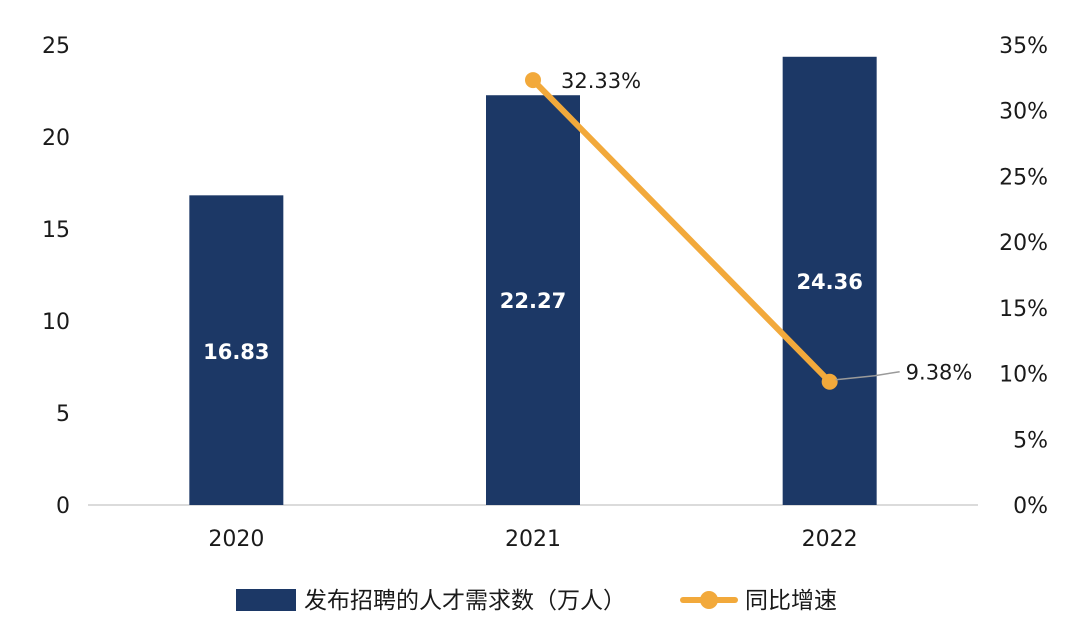 The height and width of the screenshot is (636, 1080). I want to click on bar-2022, so click(829, 280).